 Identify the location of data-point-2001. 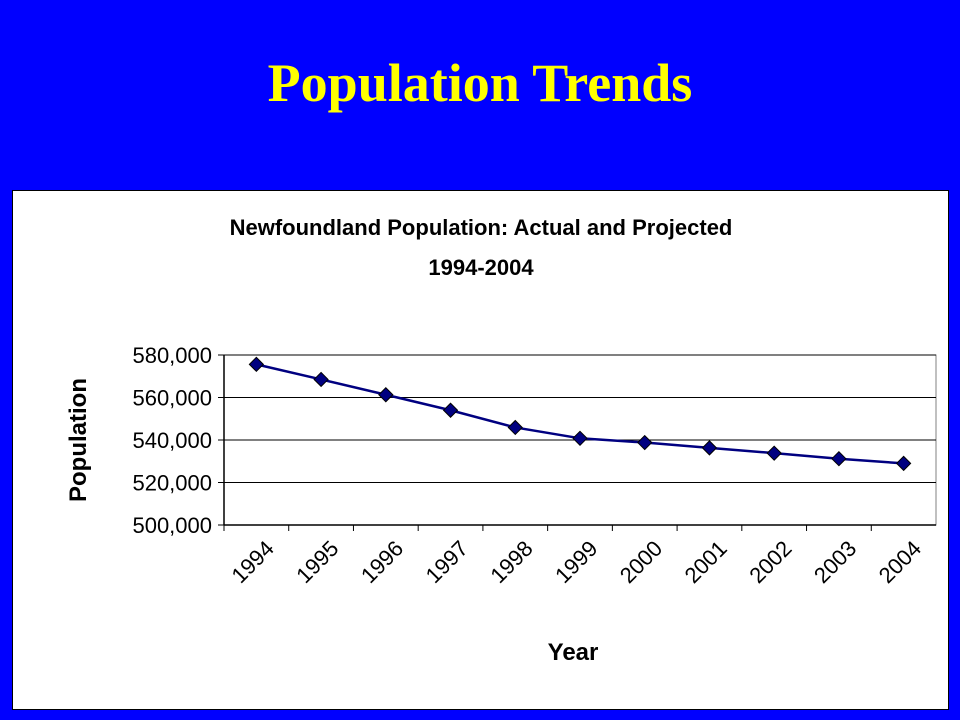
(709, 448).